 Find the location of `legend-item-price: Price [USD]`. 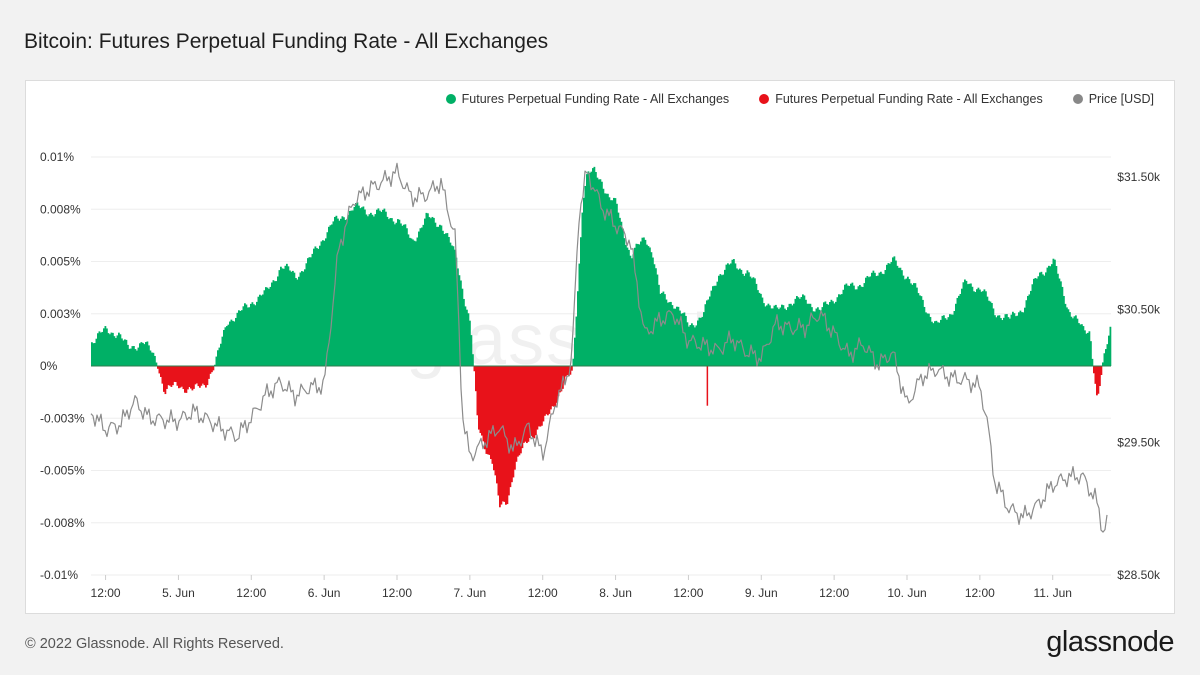

legend-item-price: Price [USD] is located at coordinates (1113, 99).